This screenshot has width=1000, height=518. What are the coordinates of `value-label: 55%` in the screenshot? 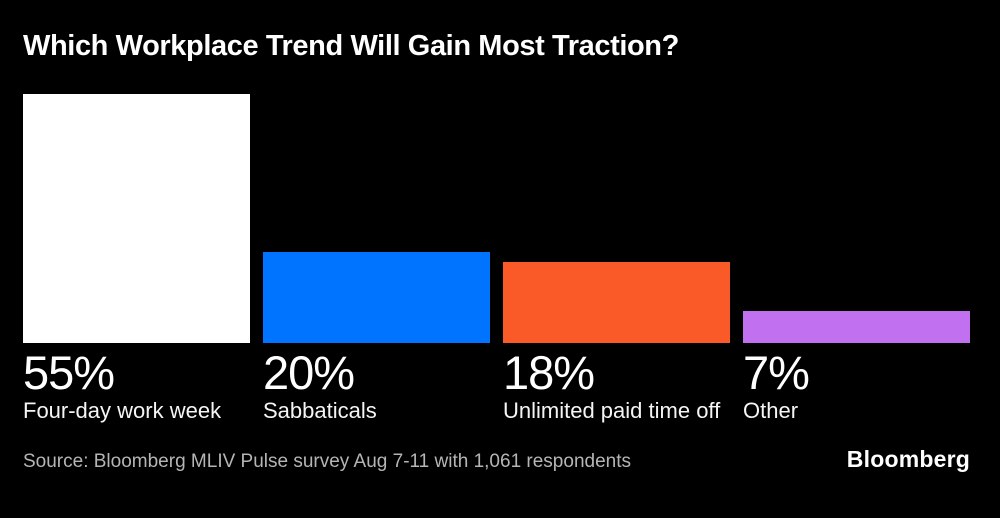 It's located at (69, 372).